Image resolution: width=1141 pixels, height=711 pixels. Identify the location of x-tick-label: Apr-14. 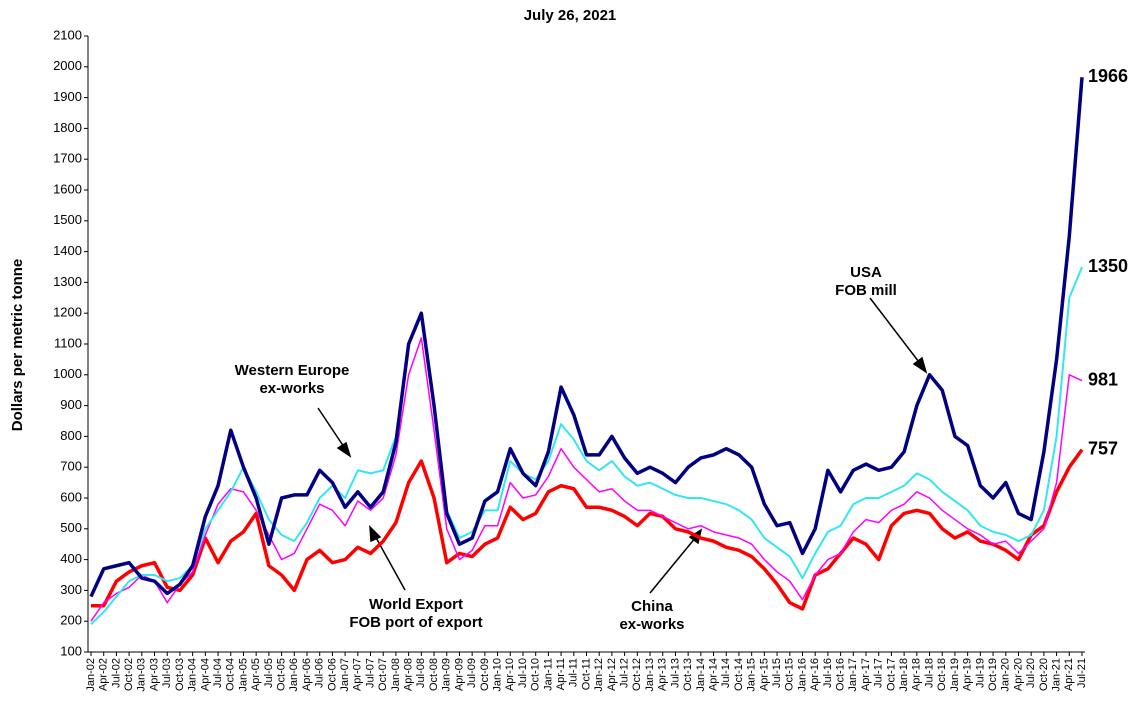
(713, 674).